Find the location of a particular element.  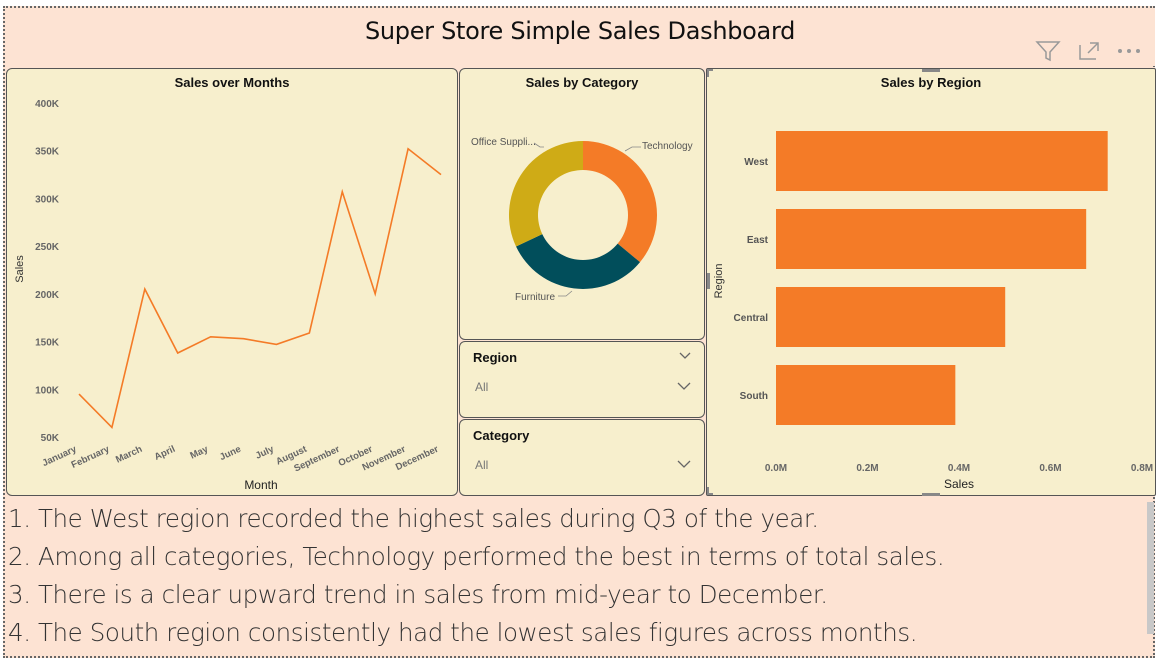

bar-east is located at coordinates (931, 239).